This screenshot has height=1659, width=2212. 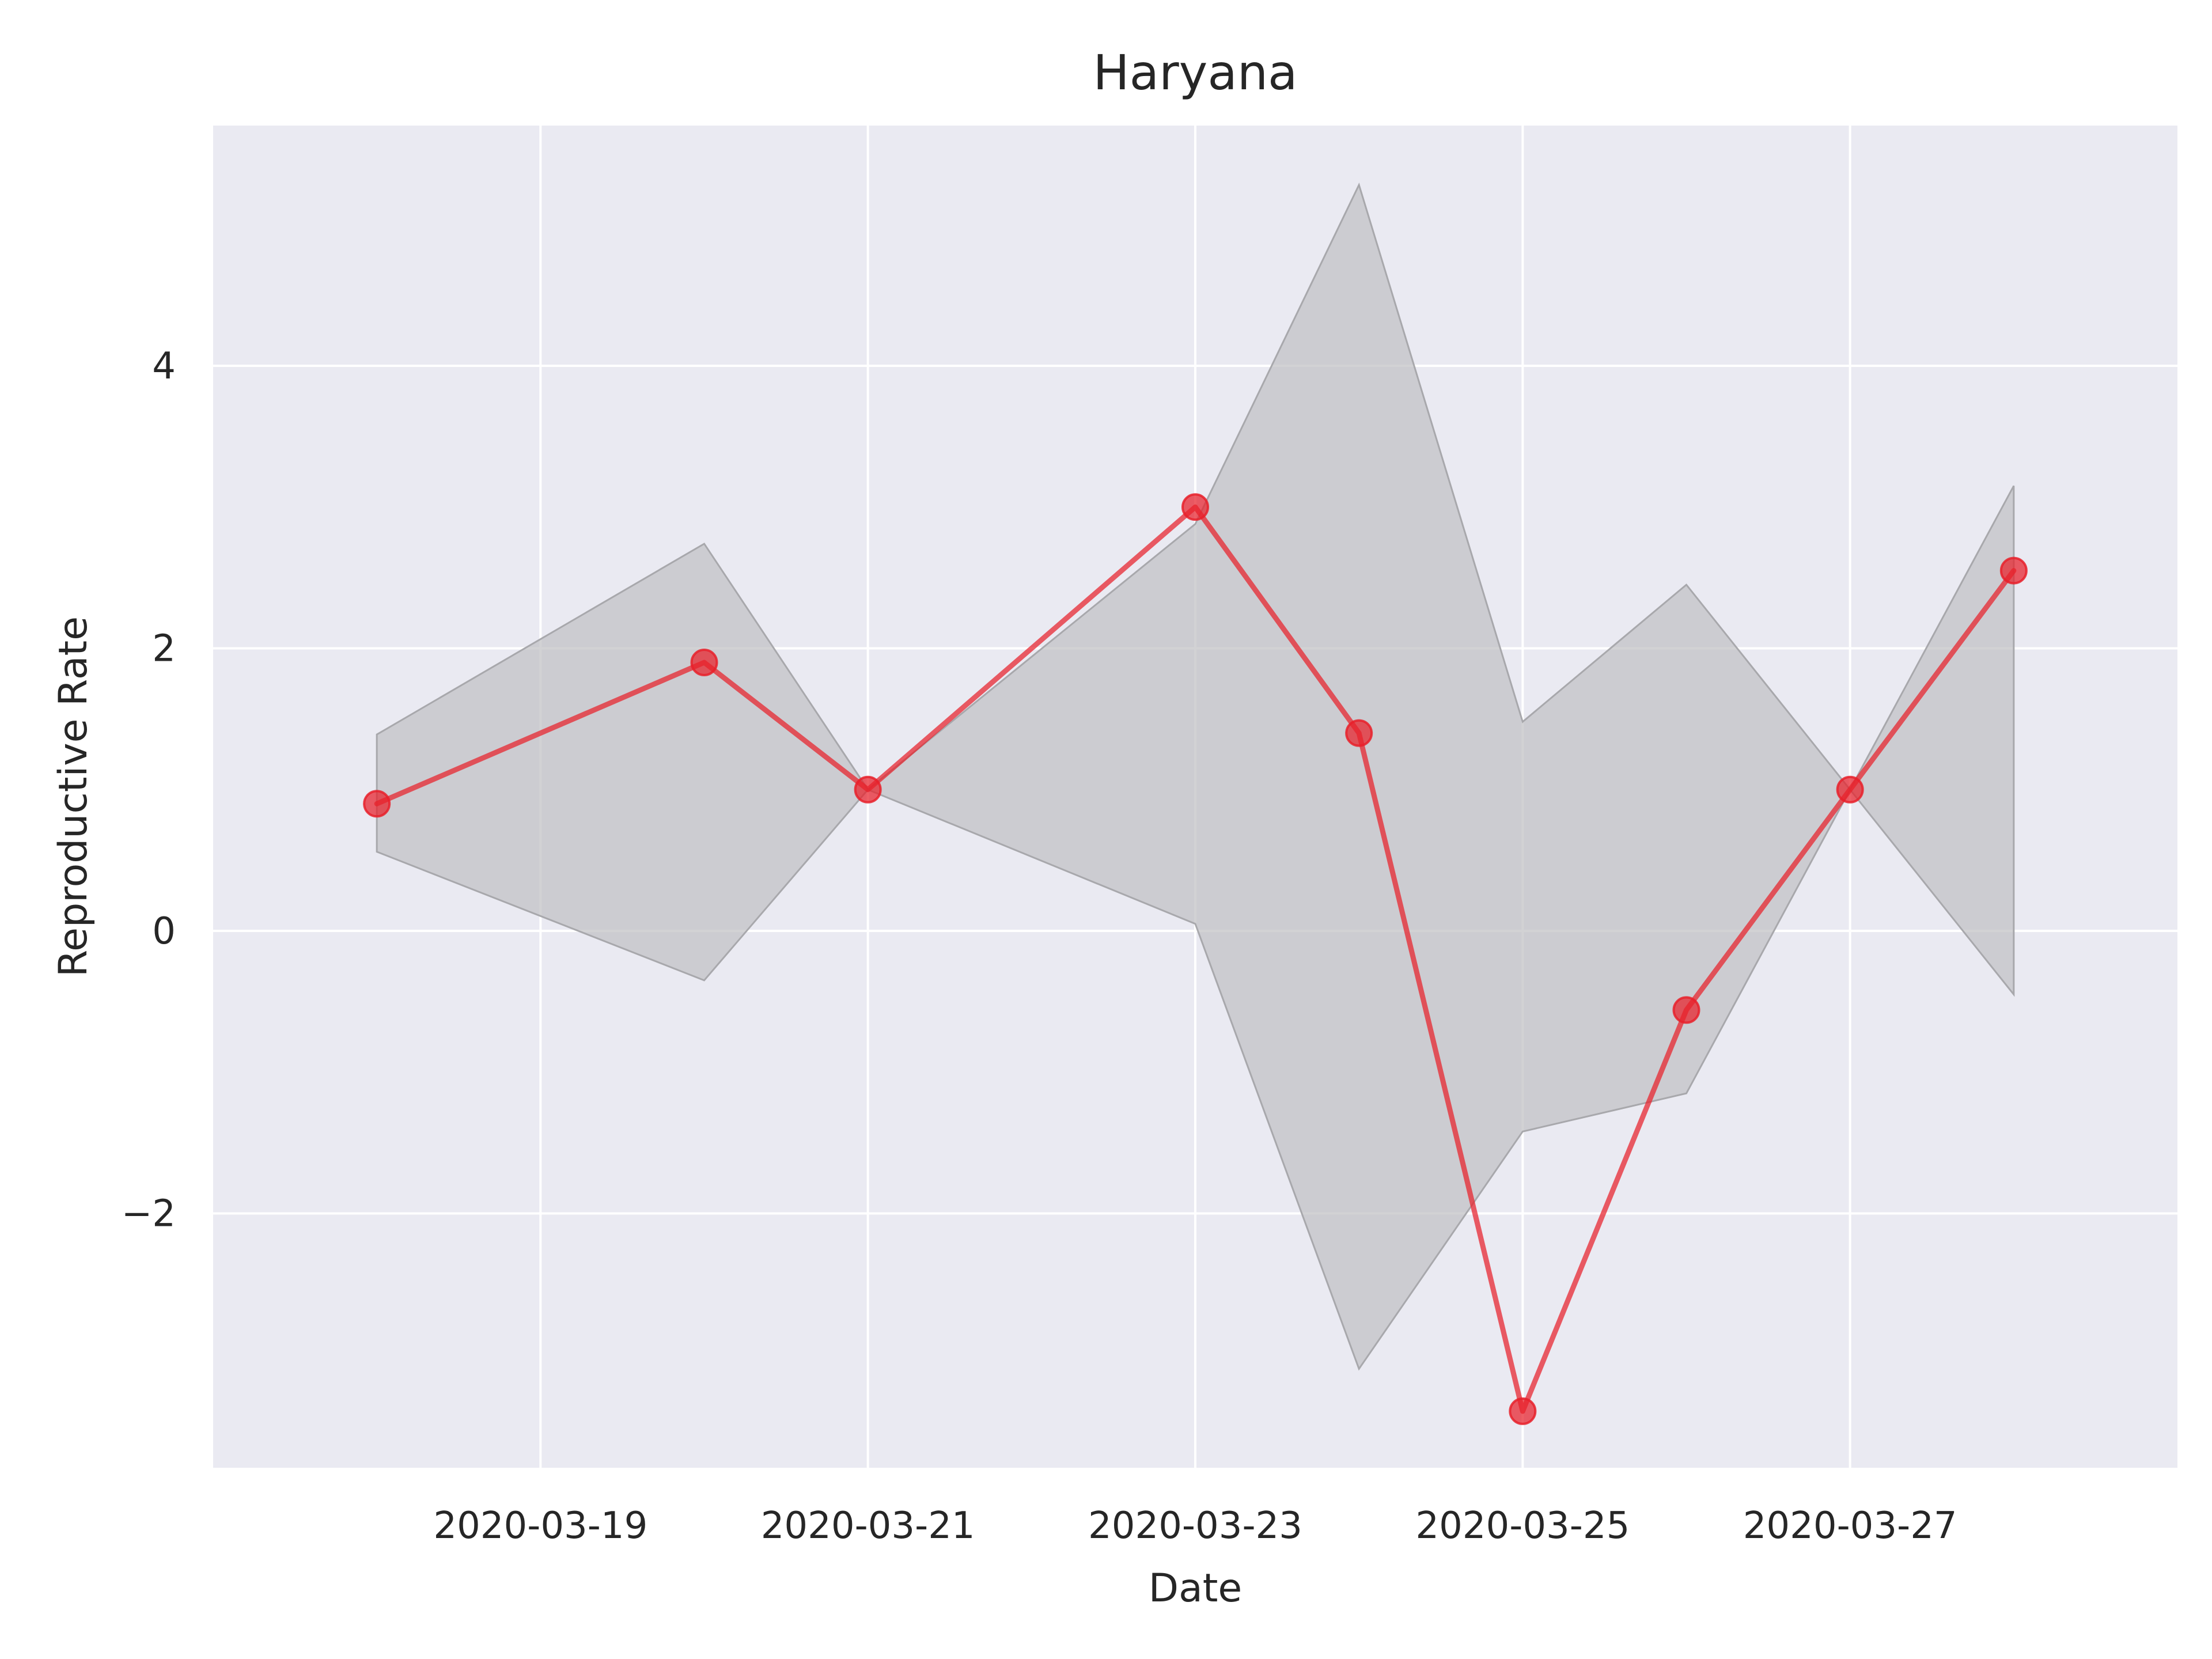 I want to click on x-tick-label-3: 2020-03-25, so click(x=1522, y=1526).